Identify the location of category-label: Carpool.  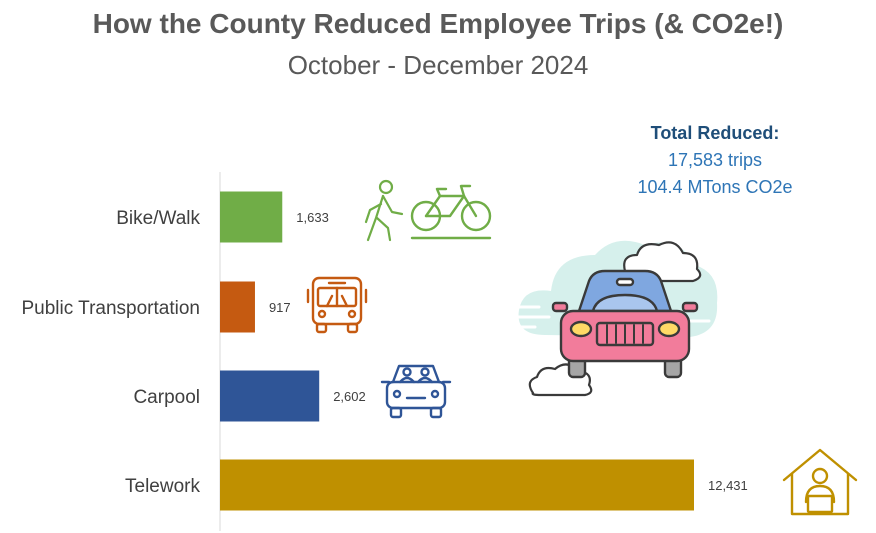
(166, 397).